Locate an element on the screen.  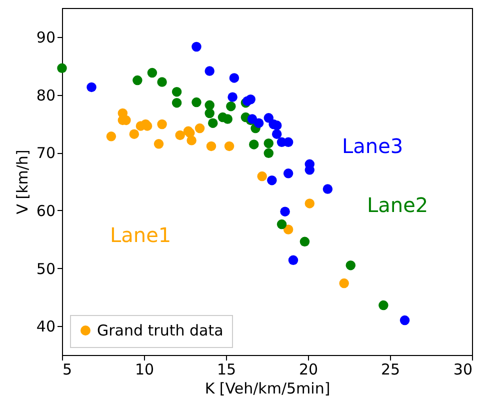
annotation: Lane2 is located at coordinates (397, 205).